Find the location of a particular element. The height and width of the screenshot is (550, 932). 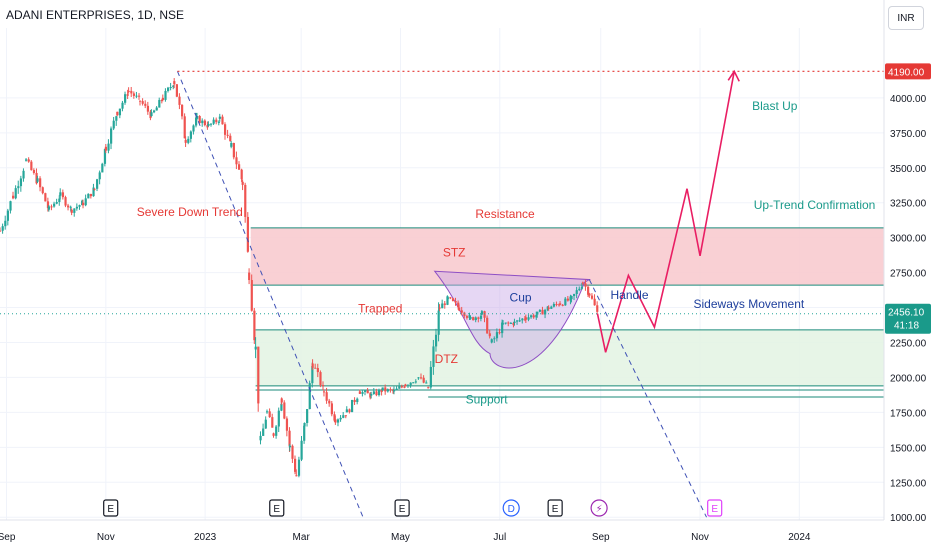

annotation-label: Support is located at coordinates (487, 399).